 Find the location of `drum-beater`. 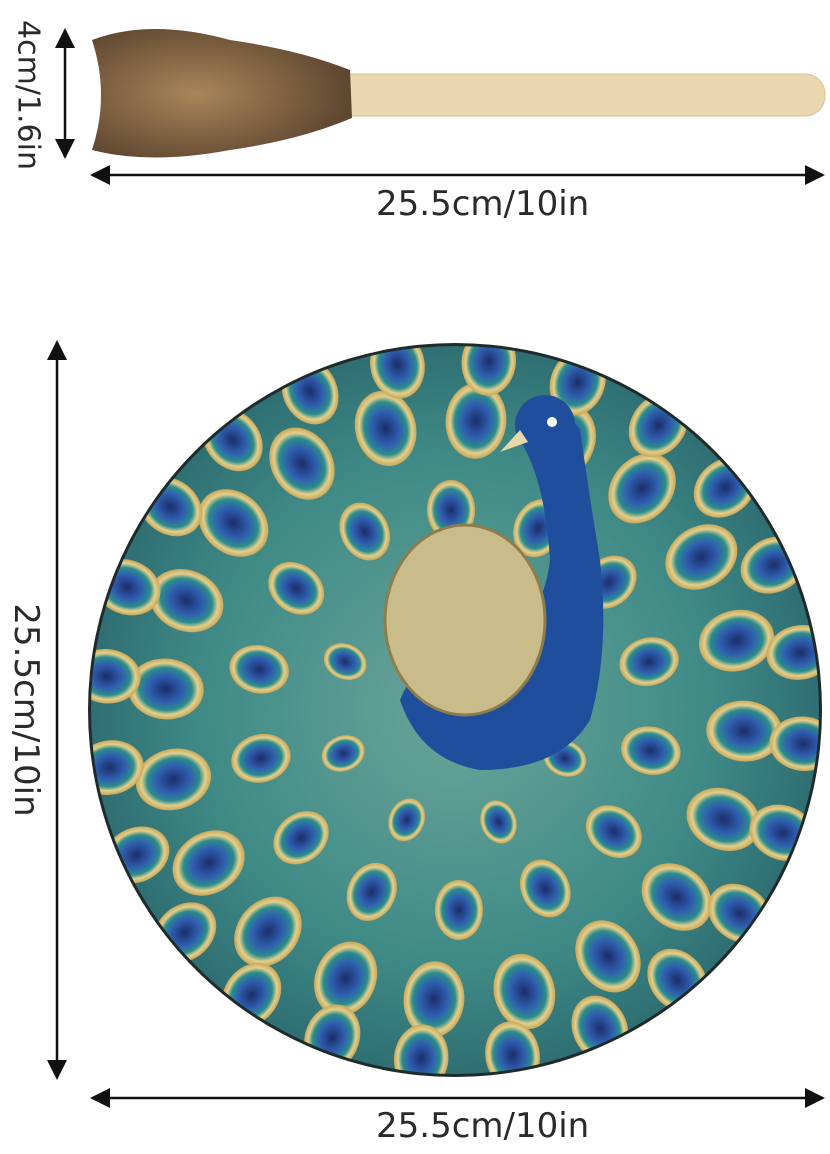

drum-beater is located at coordinates (459, 93).